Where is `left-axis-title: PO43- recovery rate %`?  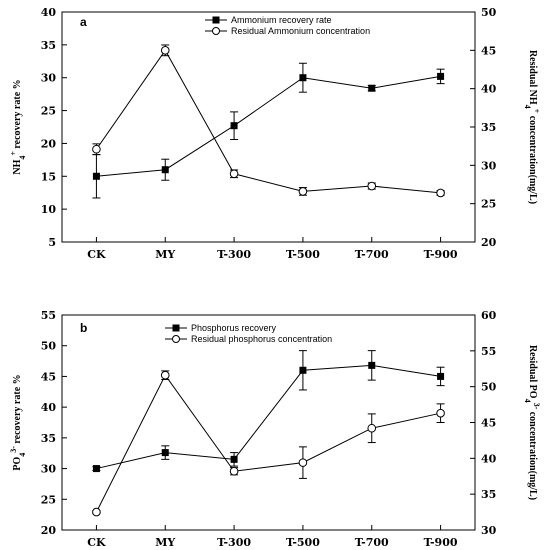 left-axis-title: PO43- recovery rate % is located at coordinates (18, 422).